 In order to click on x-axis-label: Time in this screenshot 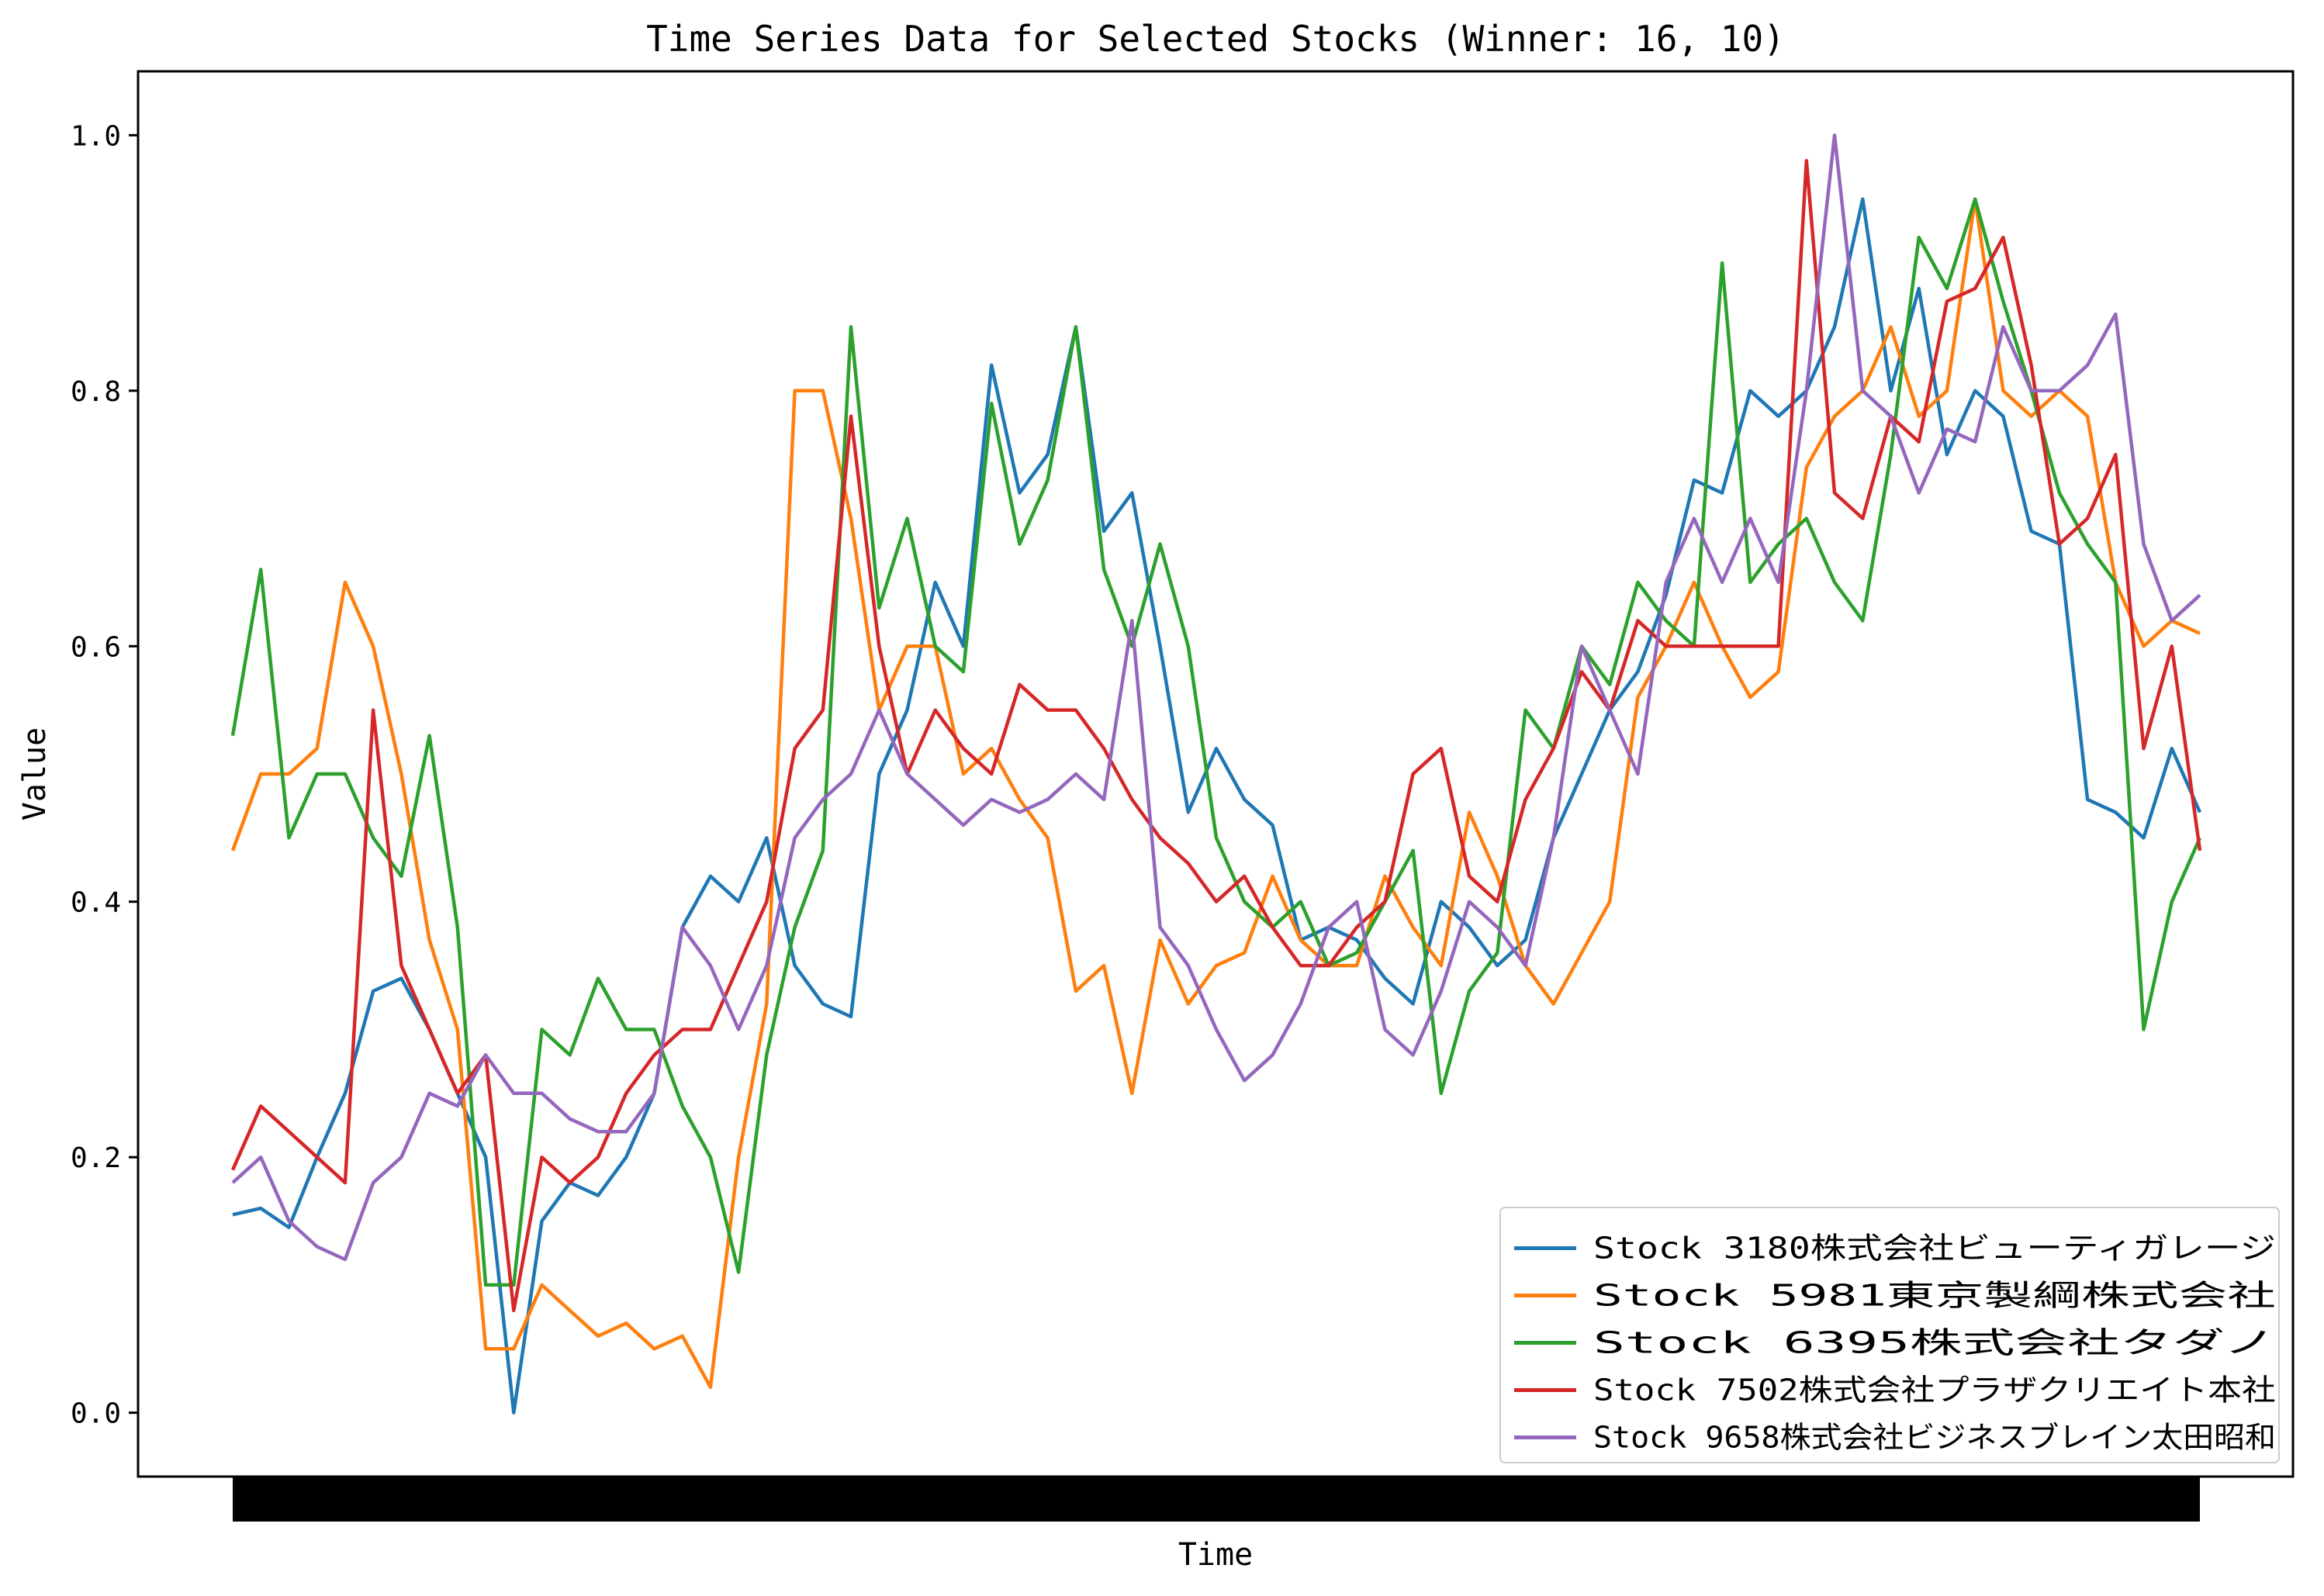, I will do `click(1215, 1555)`.